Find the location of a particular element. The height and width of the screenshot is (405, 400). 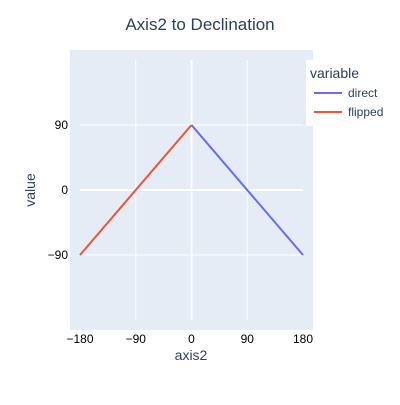

x-tick-label: −180 is located at coordinates (79, 339).